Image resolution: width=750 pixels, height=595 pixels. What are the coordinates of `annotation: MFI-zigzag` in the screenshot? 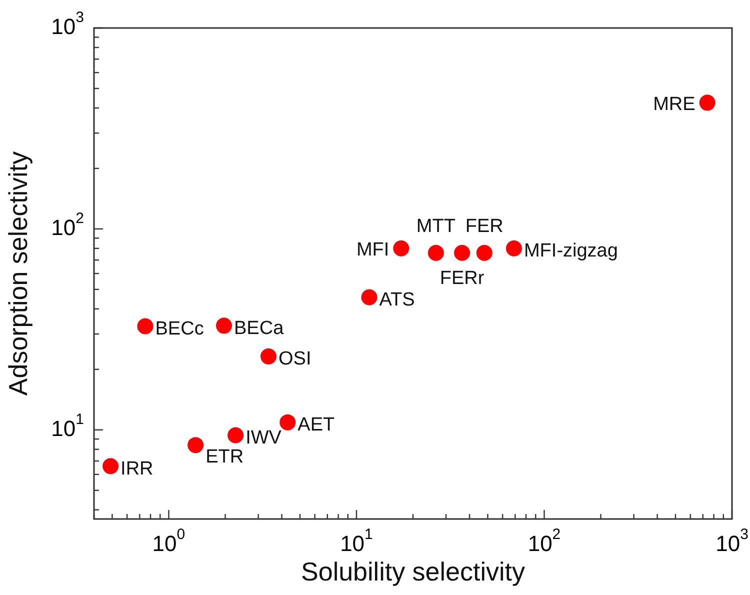 It's located at (571, 251).